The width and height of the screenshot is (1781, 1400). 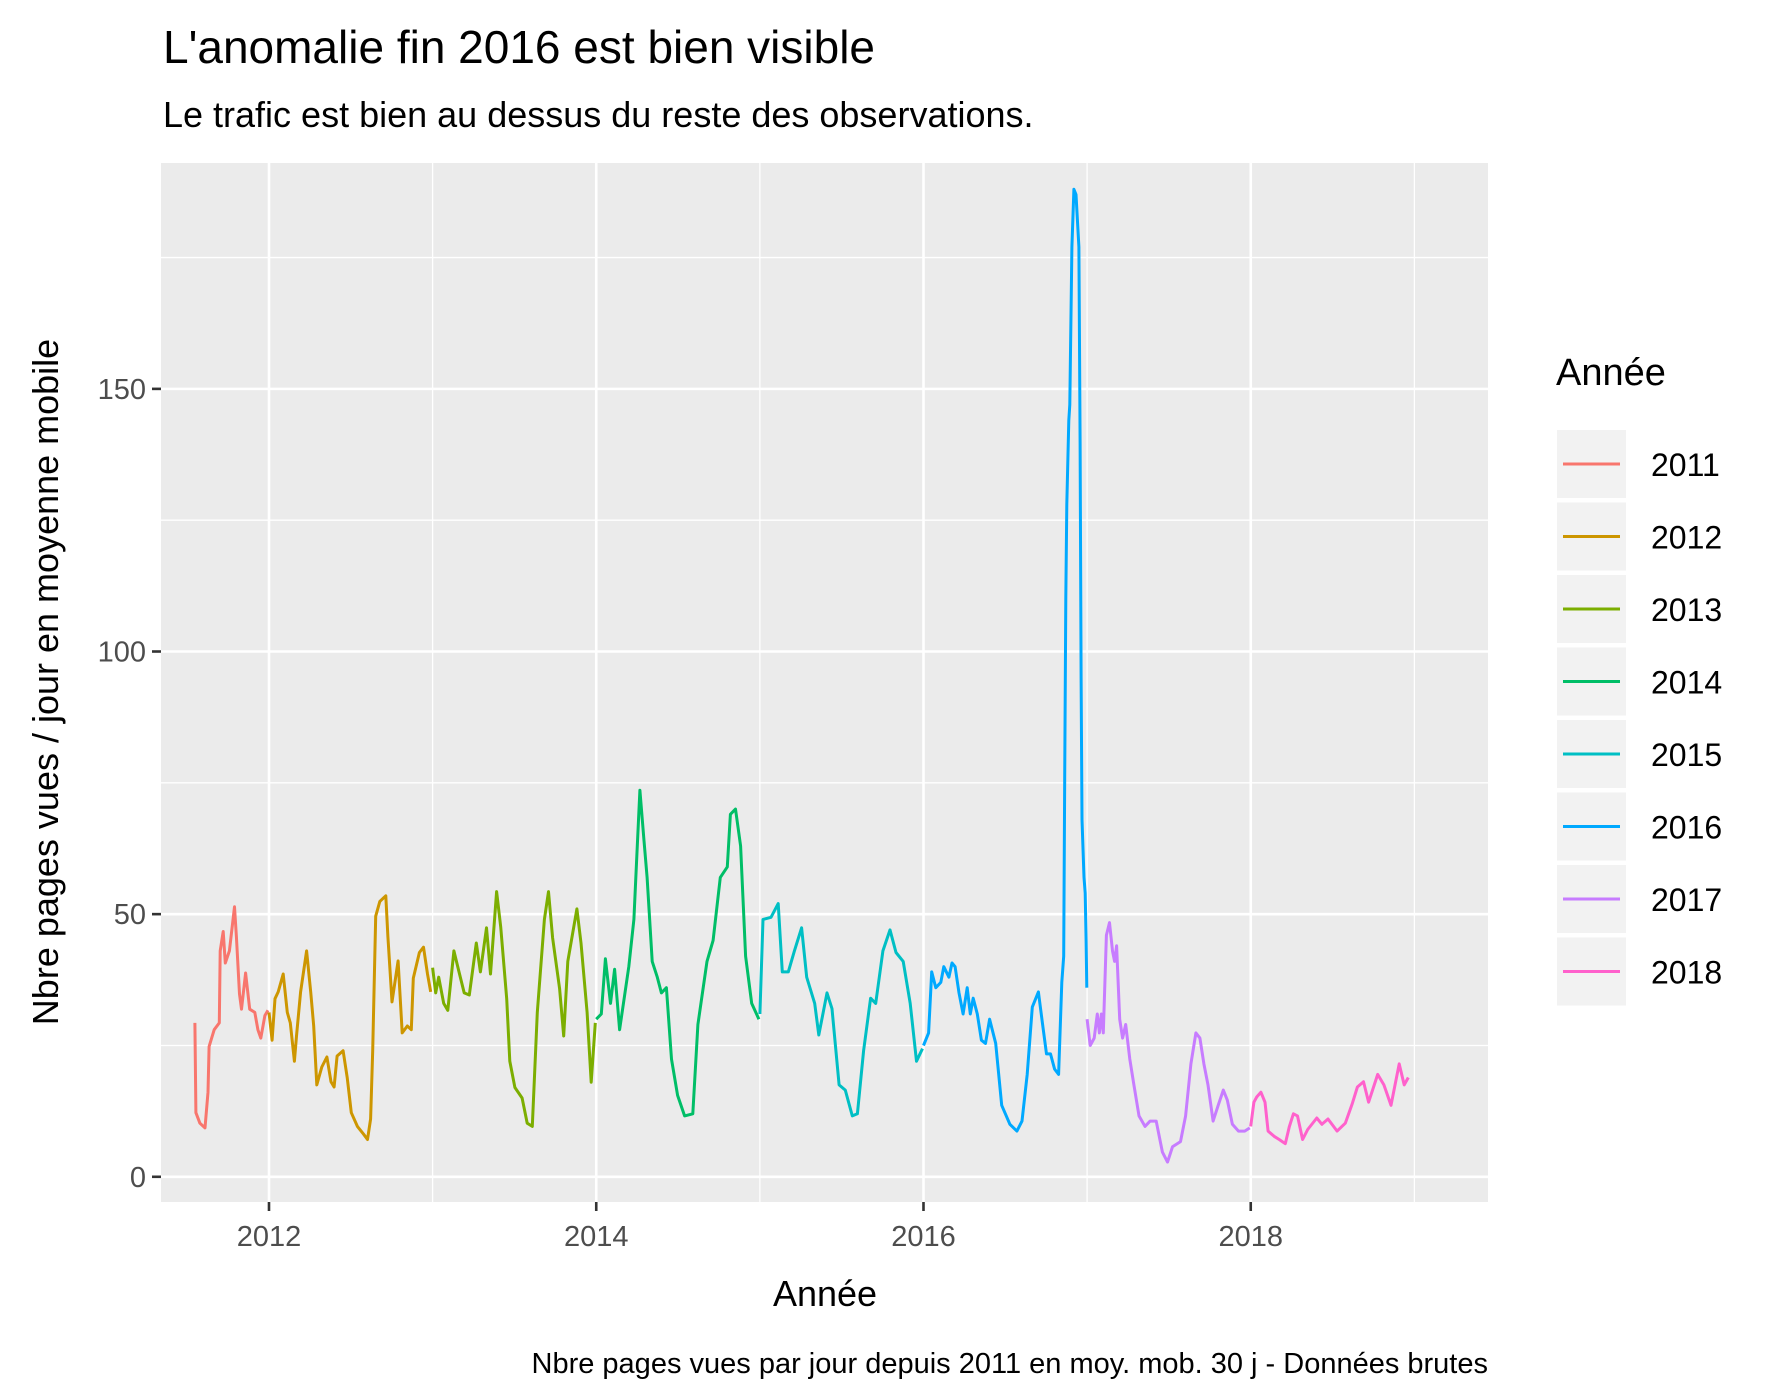 I want to click on series-line-2014, so click(x=678, y=953).